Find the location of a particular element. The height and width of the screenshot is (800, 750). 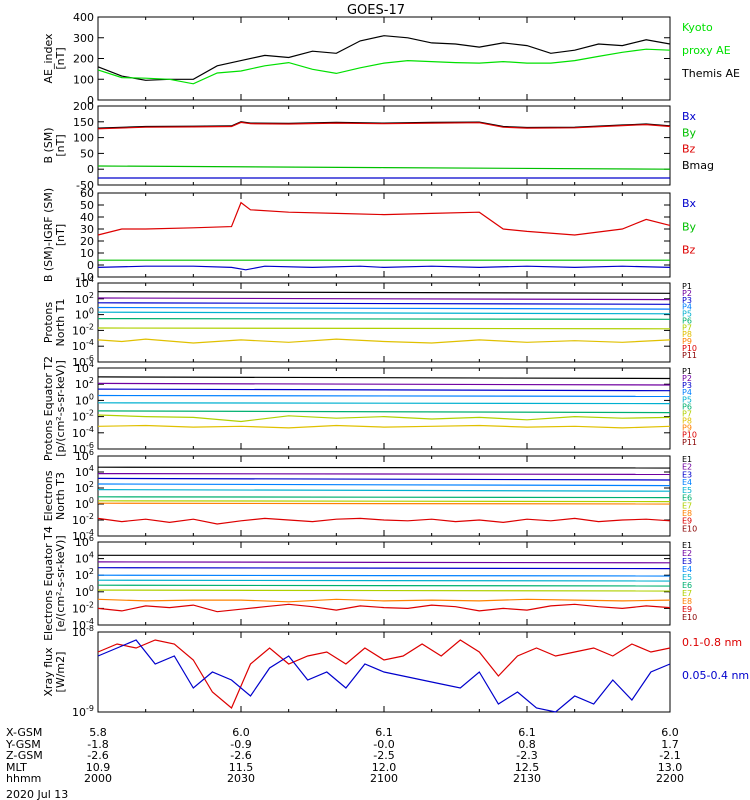

series-line-bx is located at coordinates (384, 268).